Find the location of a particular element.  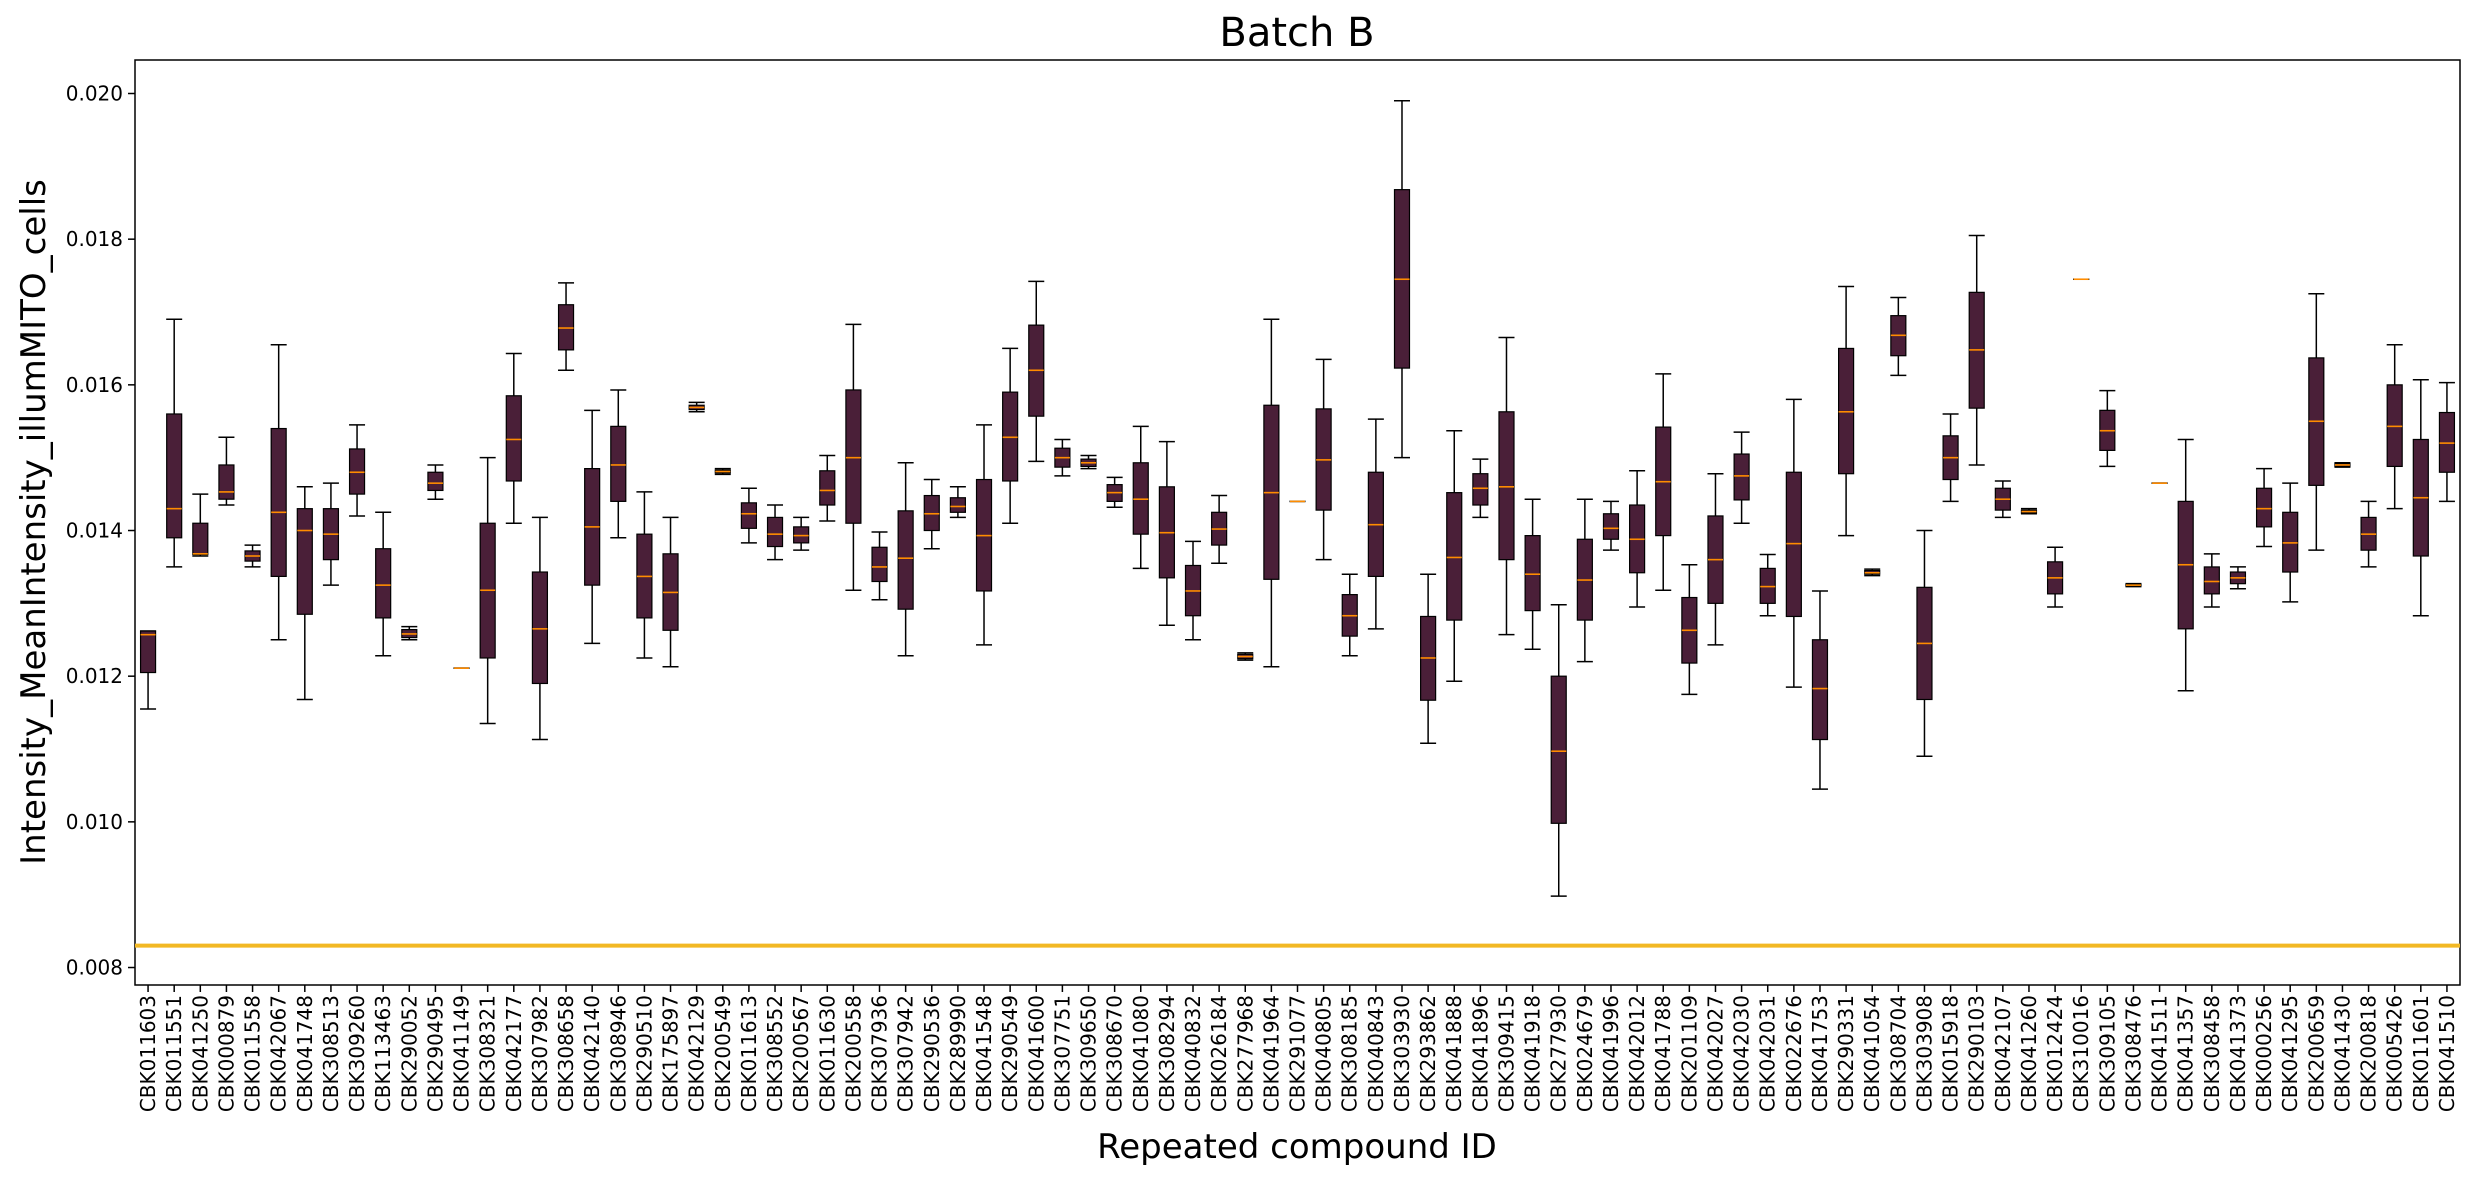

x-tick-label: CBK309415 is located at coordinates (1506, 1053).